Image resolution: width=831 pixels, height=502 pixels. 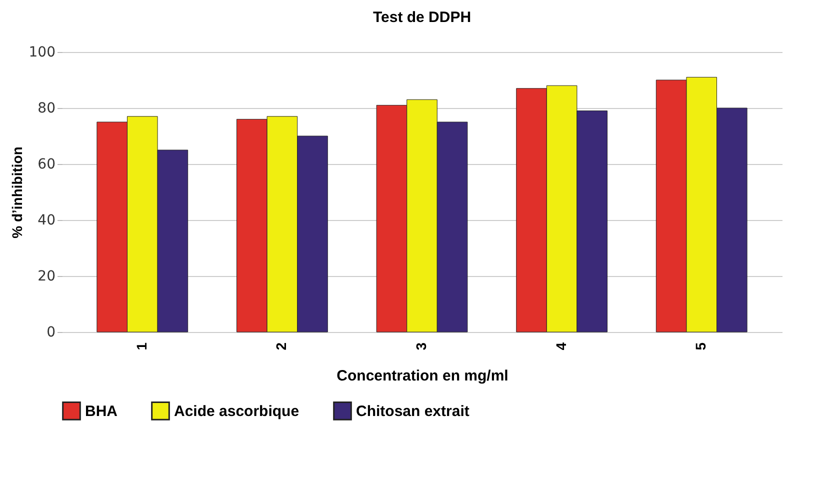 I want to click on legend-label: BHA, so click(x=101, y=411).